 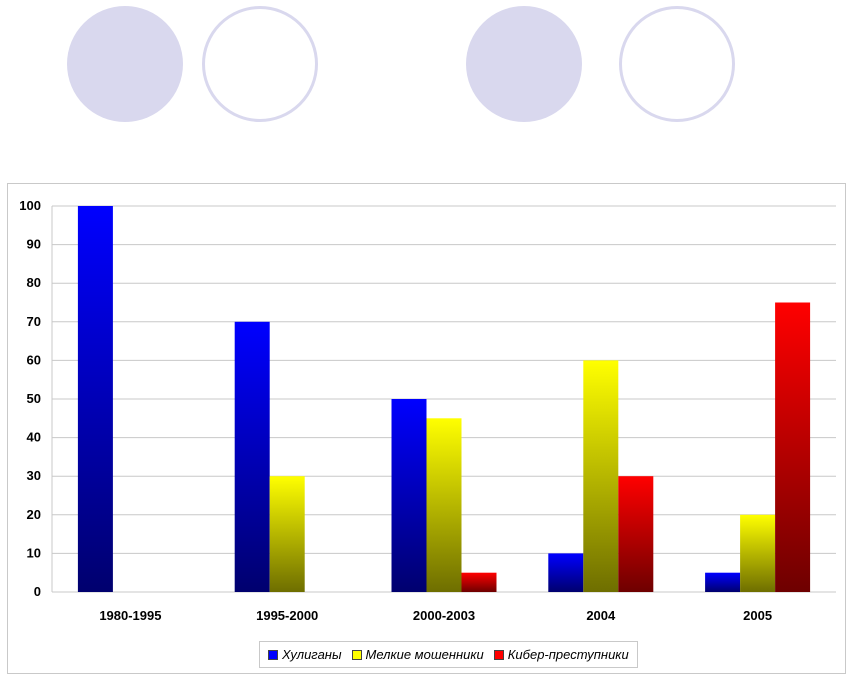 I want to click on y-tick-label: 90, so click(x=34, y=244).